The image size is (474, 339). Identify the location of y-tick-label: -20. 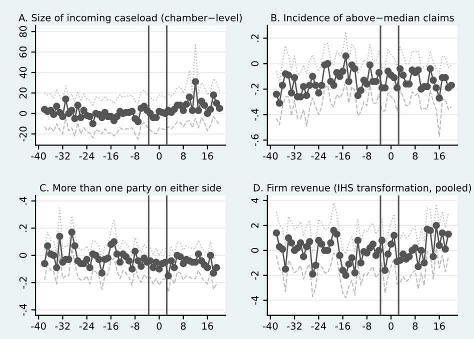
(23, 134).